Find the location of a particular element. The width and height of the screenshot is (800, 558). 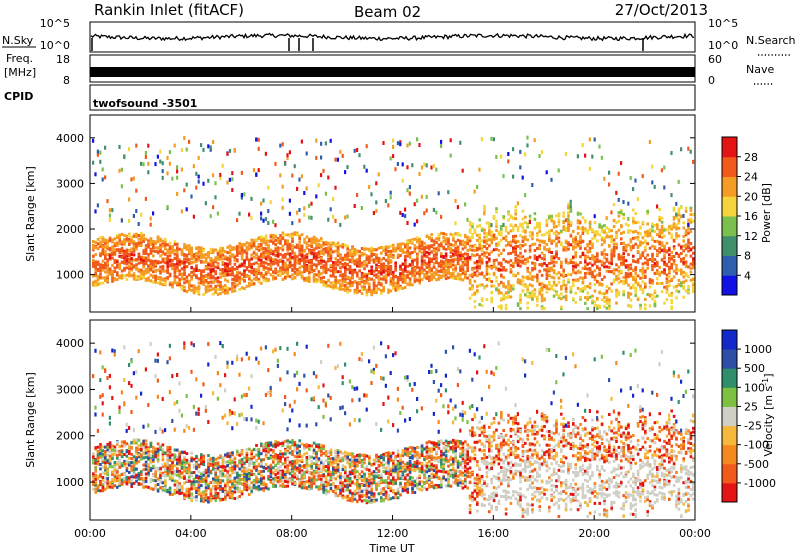

station-title: Rankin Inlet (fitACF) is located at coordinates (169, 10).